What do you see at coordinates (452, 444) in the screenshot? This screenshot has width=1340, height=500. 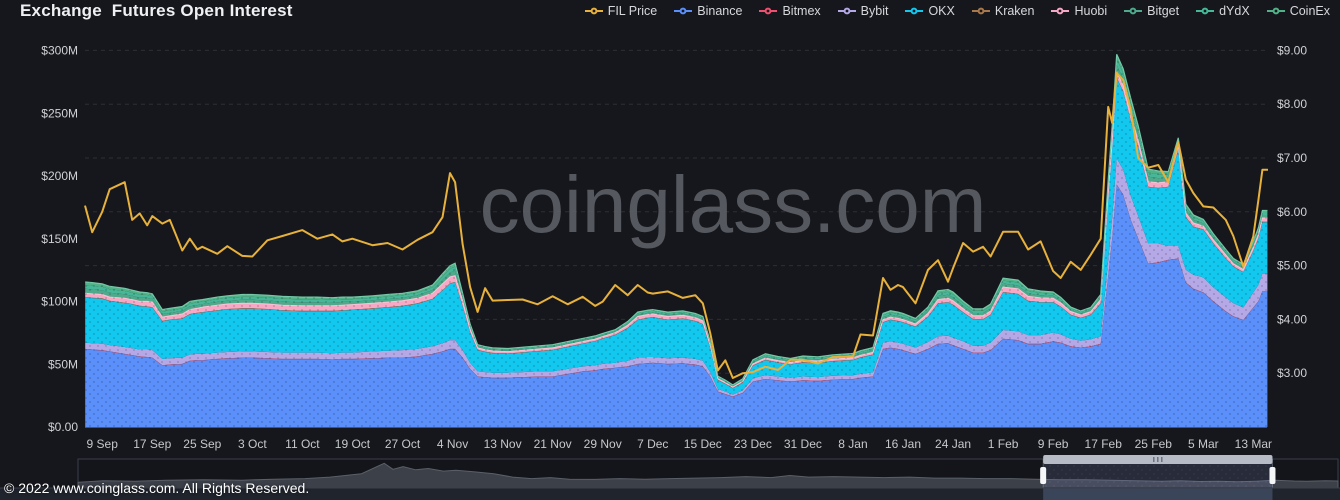 I see `x-axis-tick: 4 Nov` at bounding box center [452, 444].